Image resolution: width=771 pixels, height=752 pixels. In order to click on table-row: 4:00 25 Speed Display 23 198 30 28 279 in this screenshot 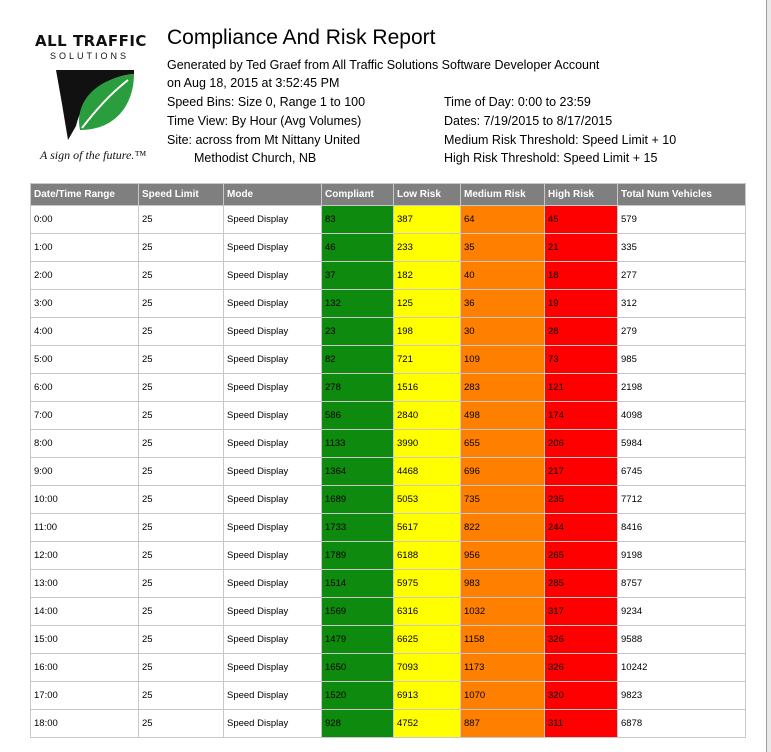, I will do `click(388, 331)`.